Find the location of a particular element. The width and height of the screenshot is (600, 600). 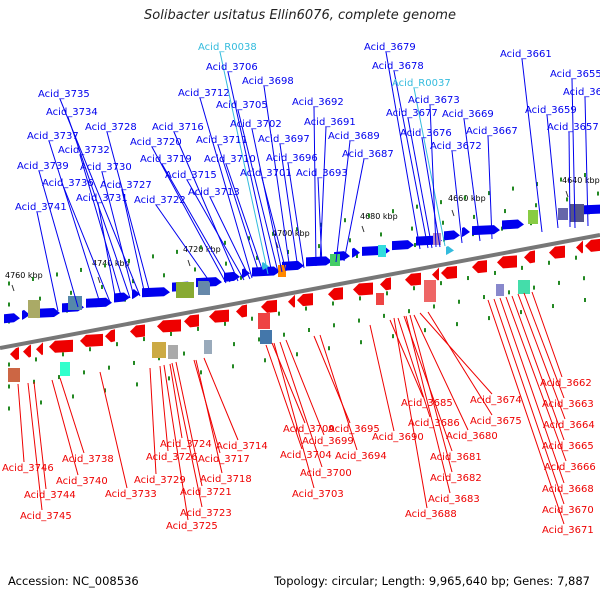

gene-label: Acid_3678 is located at coordinates (398, 66).